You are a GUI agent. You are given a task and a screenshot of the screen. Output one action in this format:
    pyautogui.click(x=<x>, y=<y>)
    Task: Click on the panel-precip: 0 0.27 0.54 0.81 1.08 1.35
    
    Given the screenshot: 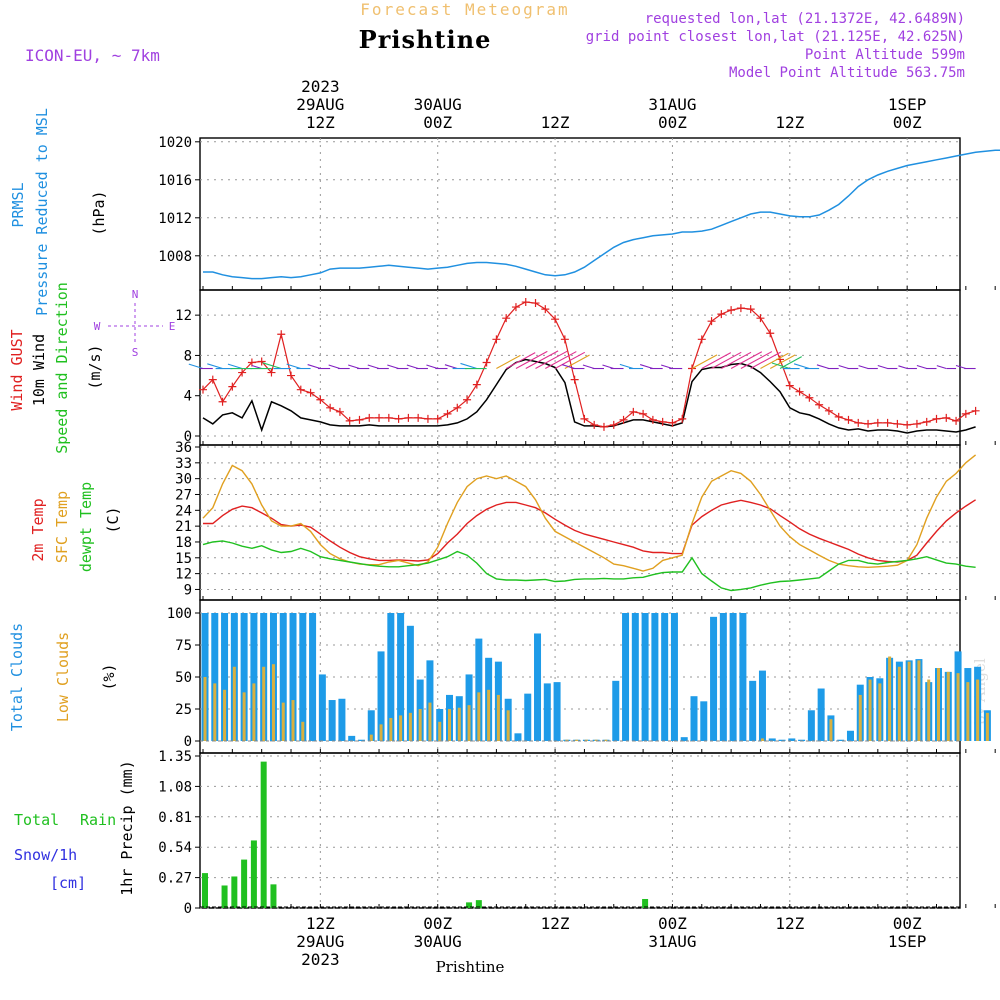 What is the action you would take?
    pyautogui.click(x=577, y=833)
    